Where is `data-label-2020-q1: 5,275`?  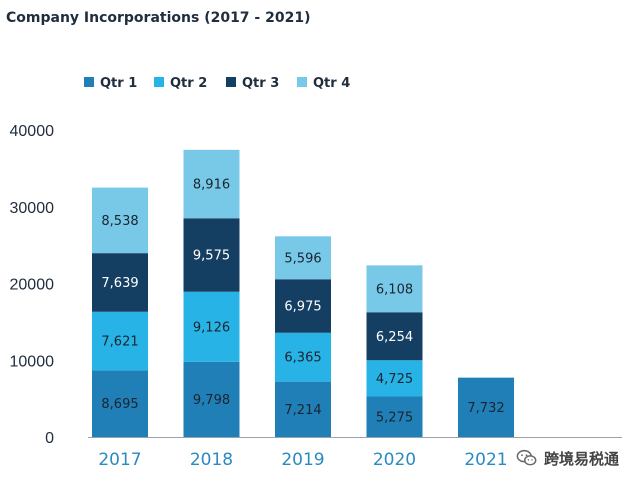 data-label-2020-q1: 5,275 is located at coordinates (394, 417).